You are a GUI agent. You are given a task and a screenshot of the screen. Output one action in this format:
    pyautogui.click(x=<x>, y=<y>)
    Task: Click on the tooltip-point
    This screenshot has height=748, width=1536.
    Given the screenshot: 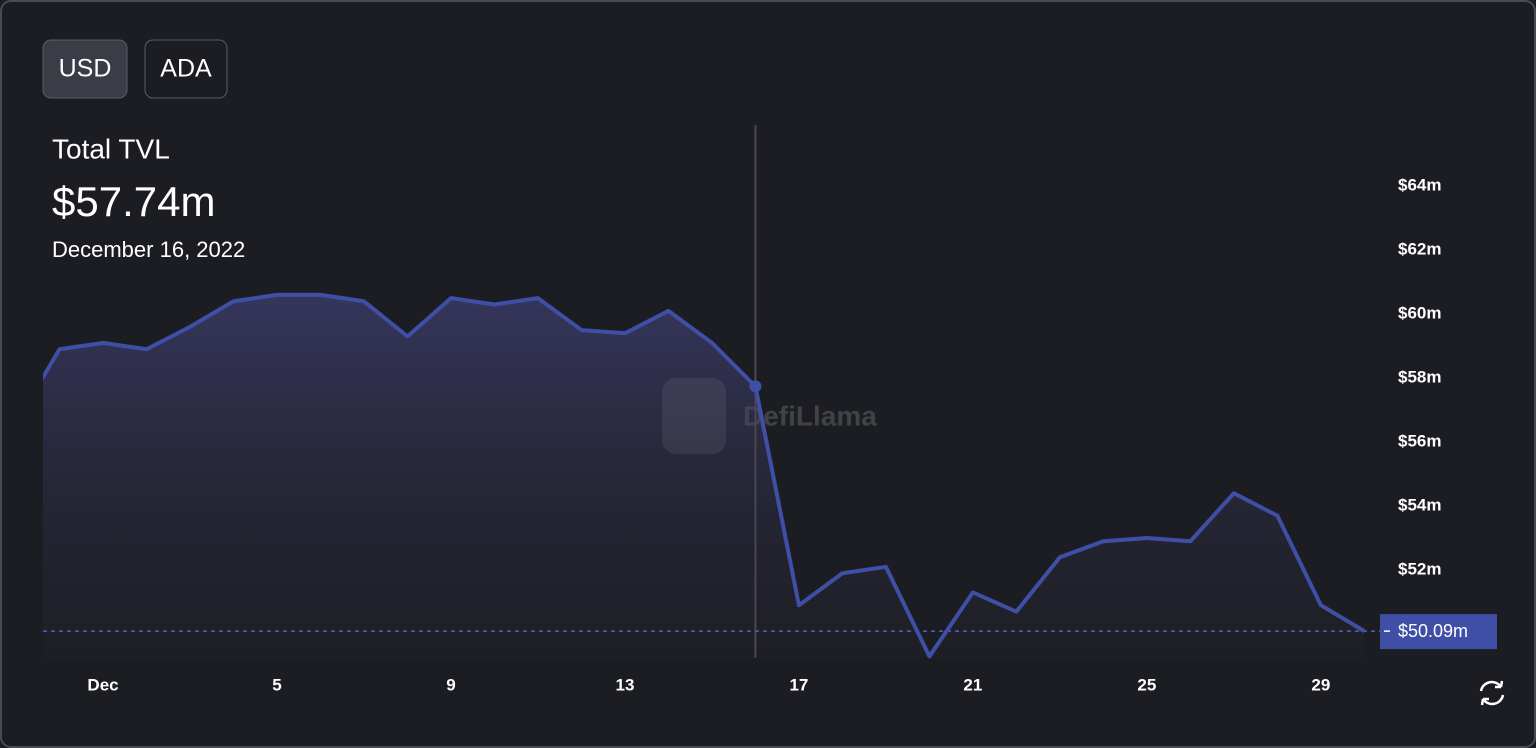 What is the action you would take?
    pyautogui.click(x=755, y=386)
    